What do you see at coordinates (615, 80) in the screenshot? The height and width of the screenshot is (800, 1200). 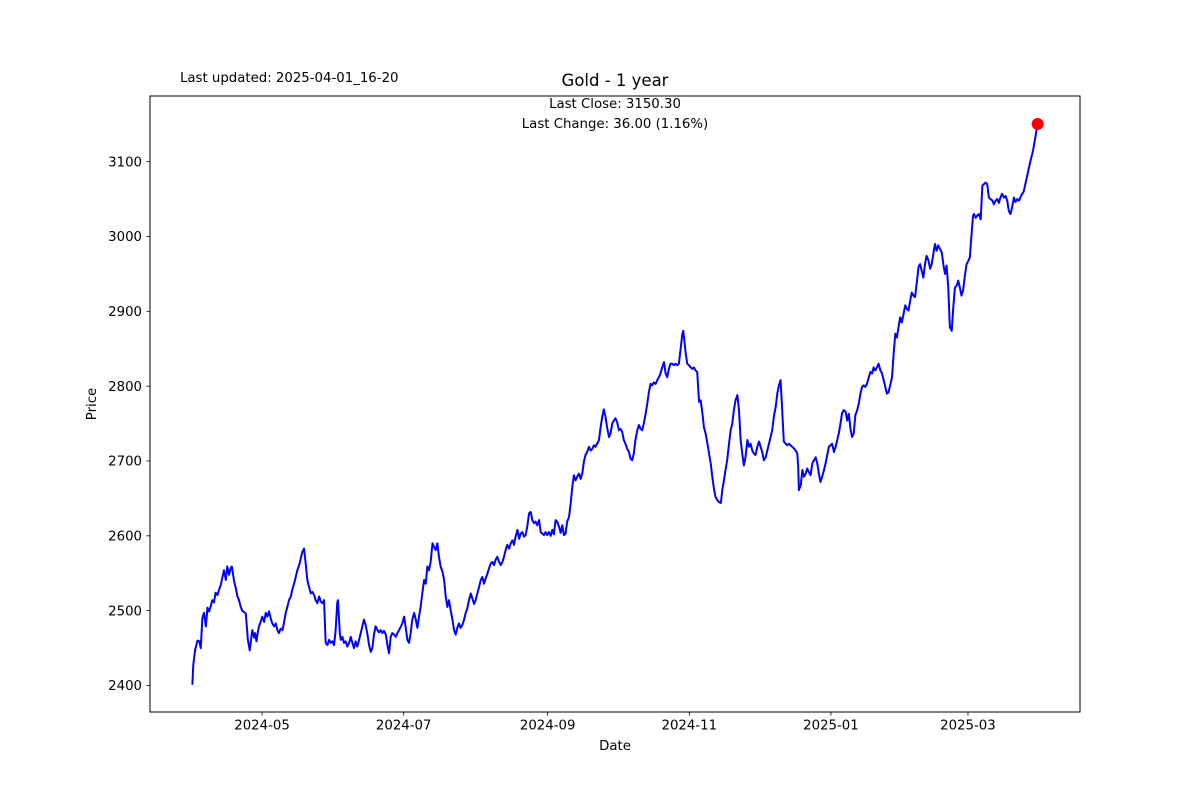 I see `chart-title: Gold - 1 year` at bounding box center [615, 80].